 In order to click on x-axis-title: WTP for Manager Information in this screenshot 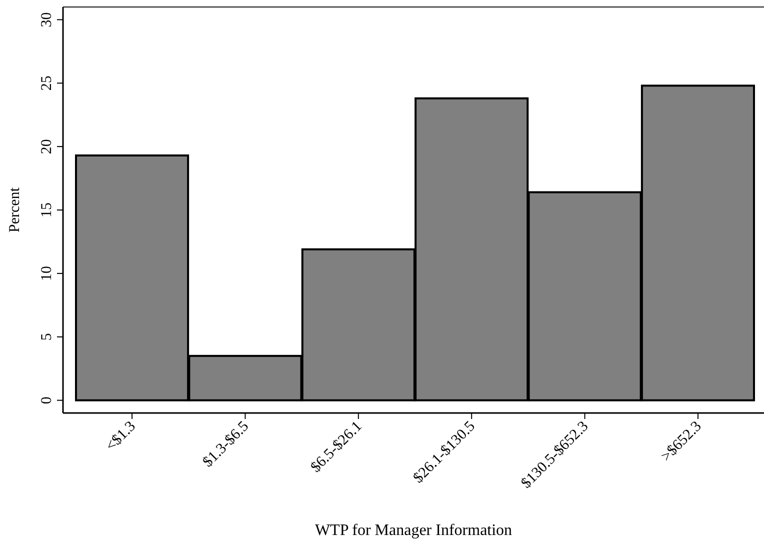, I will do `click(413, 530)`.